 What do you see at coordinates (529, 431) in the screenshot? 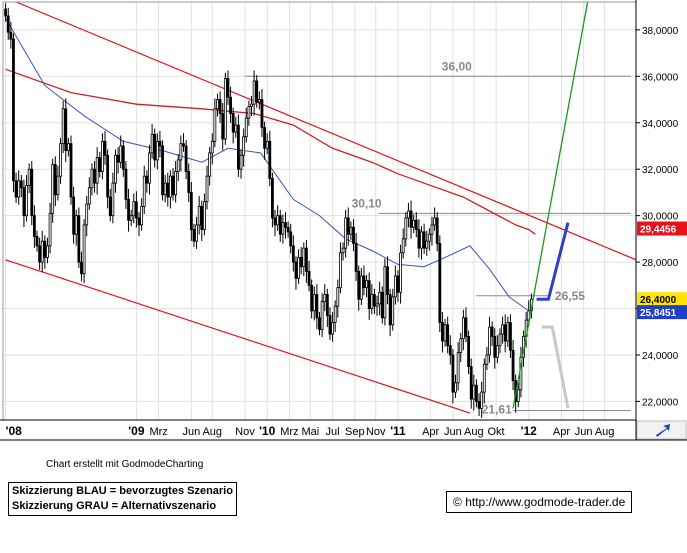
I see `x-tick-label: '12` at bounding box center [529, 431].